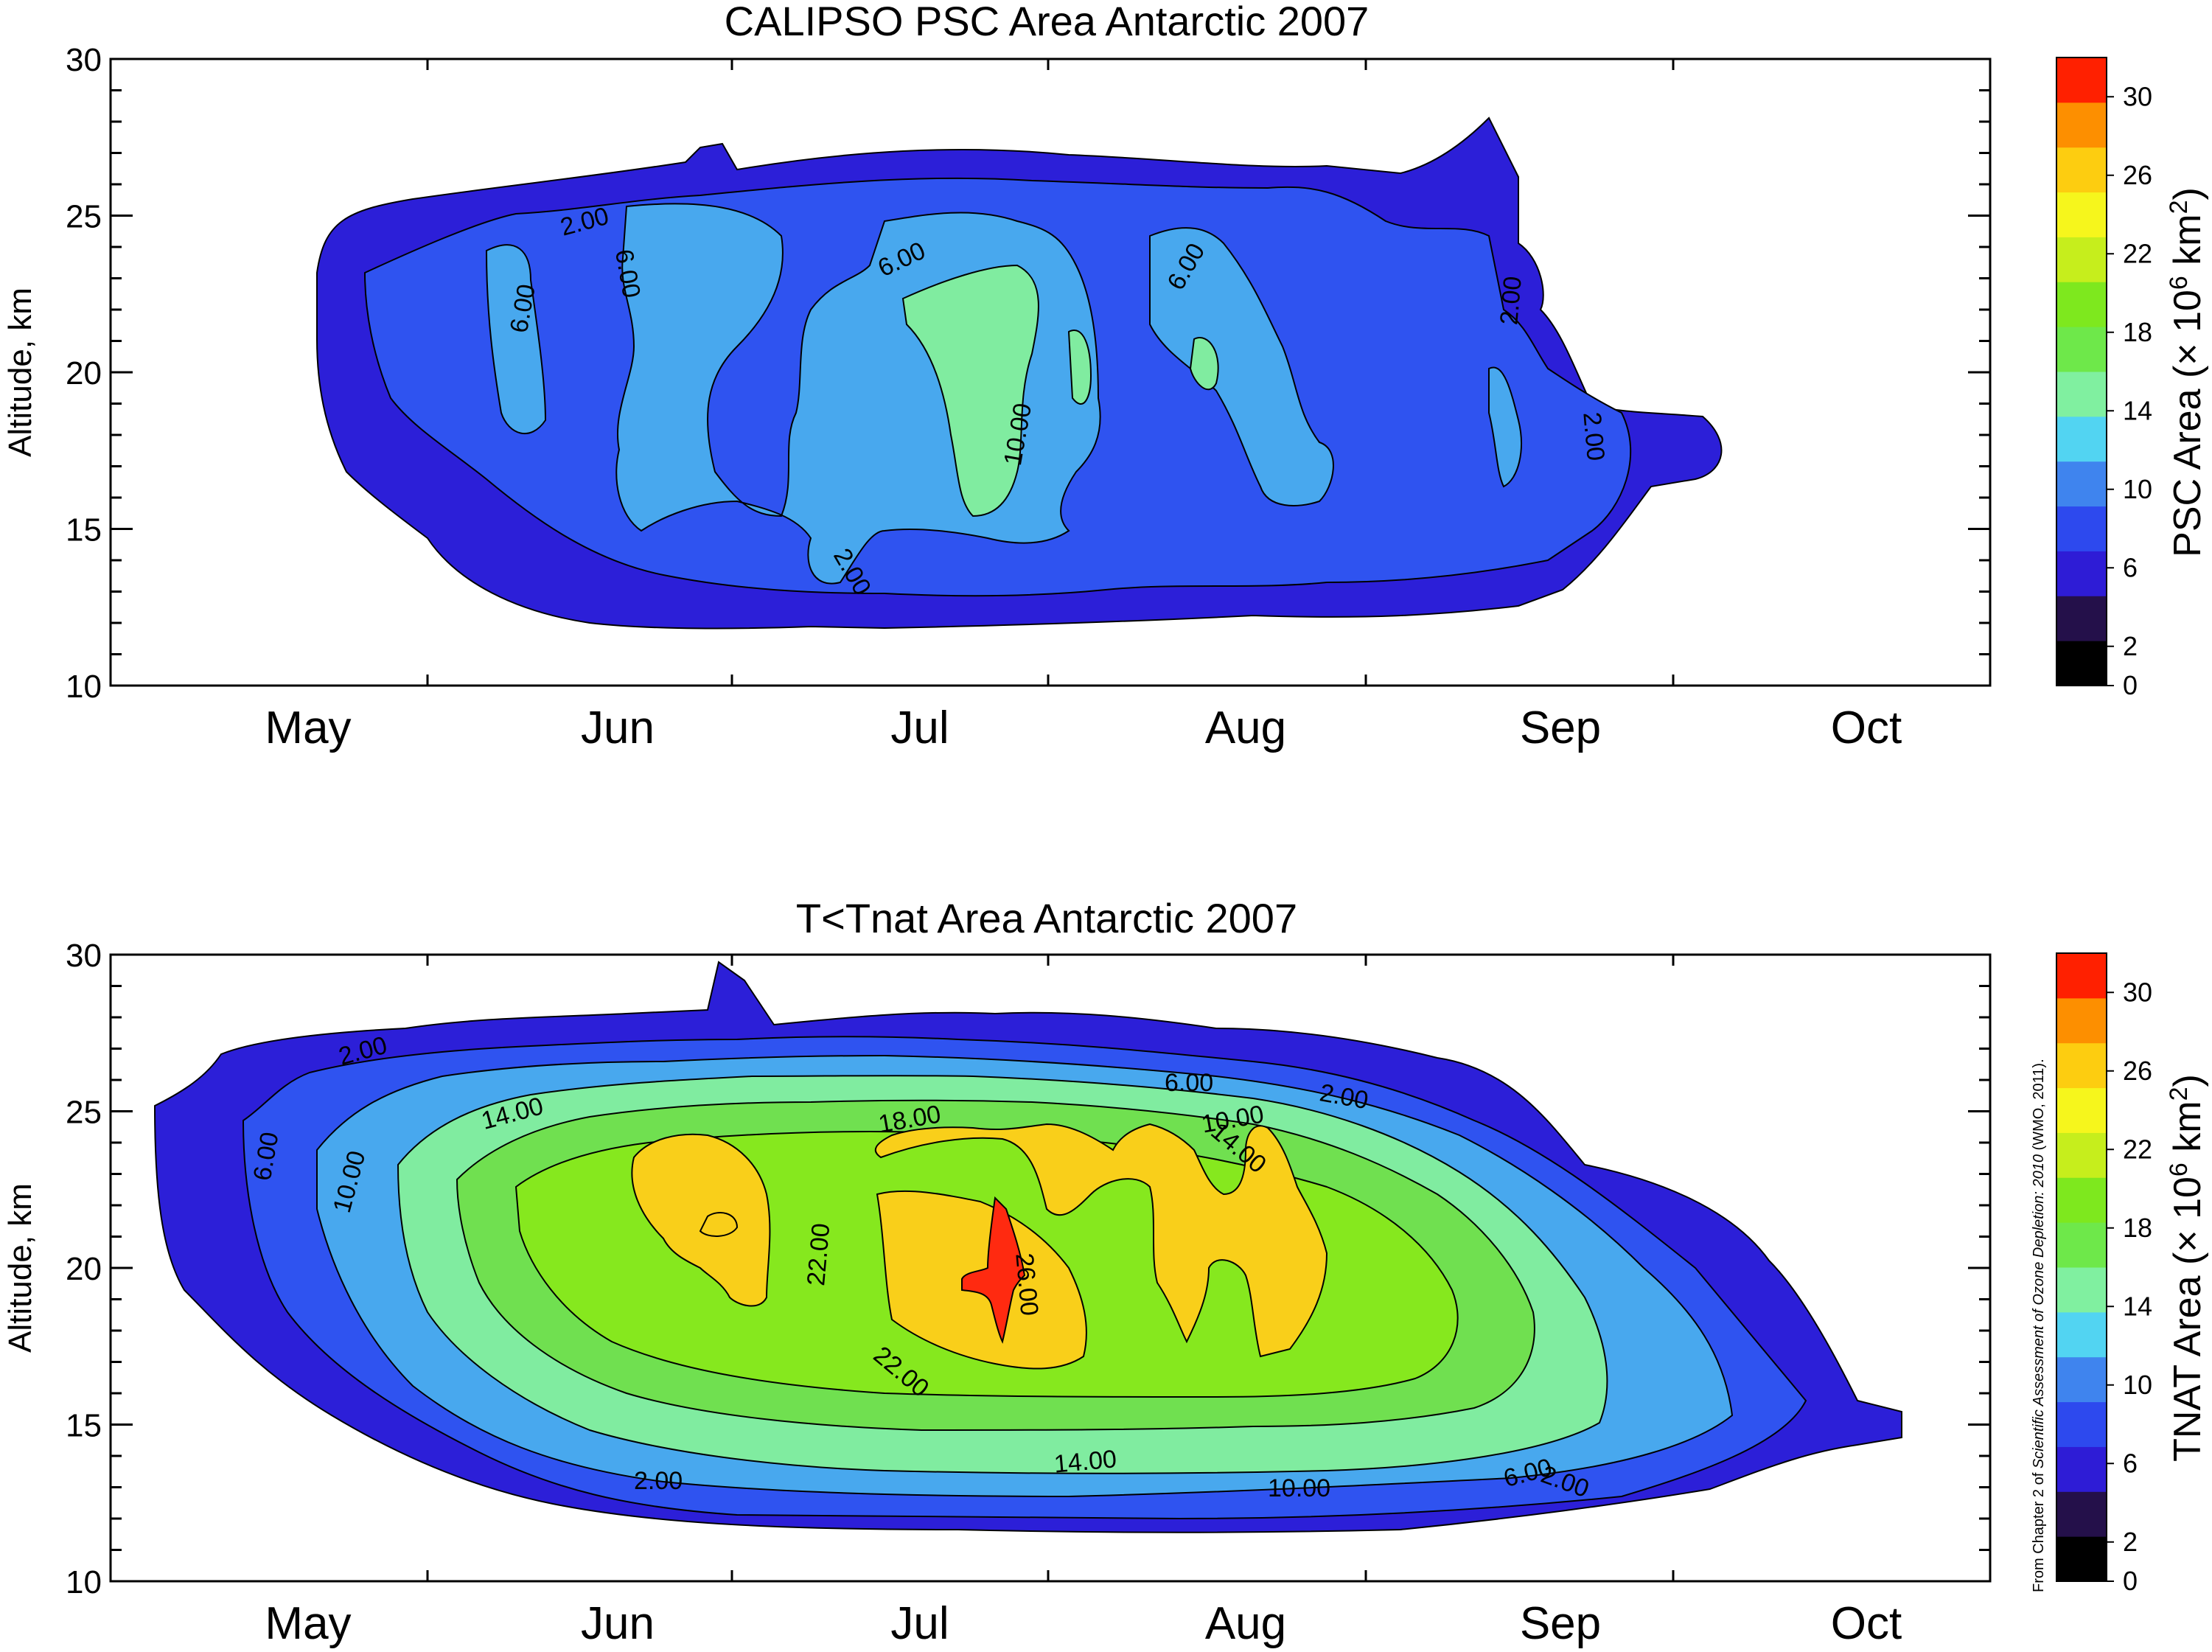 This screenshot has height=1652, width=2212. Describe the element at coordinates (1046, 918) in the screenshot. I see `tnat-chart-title: T<Tnat Area Antarctic 2007` at that location.